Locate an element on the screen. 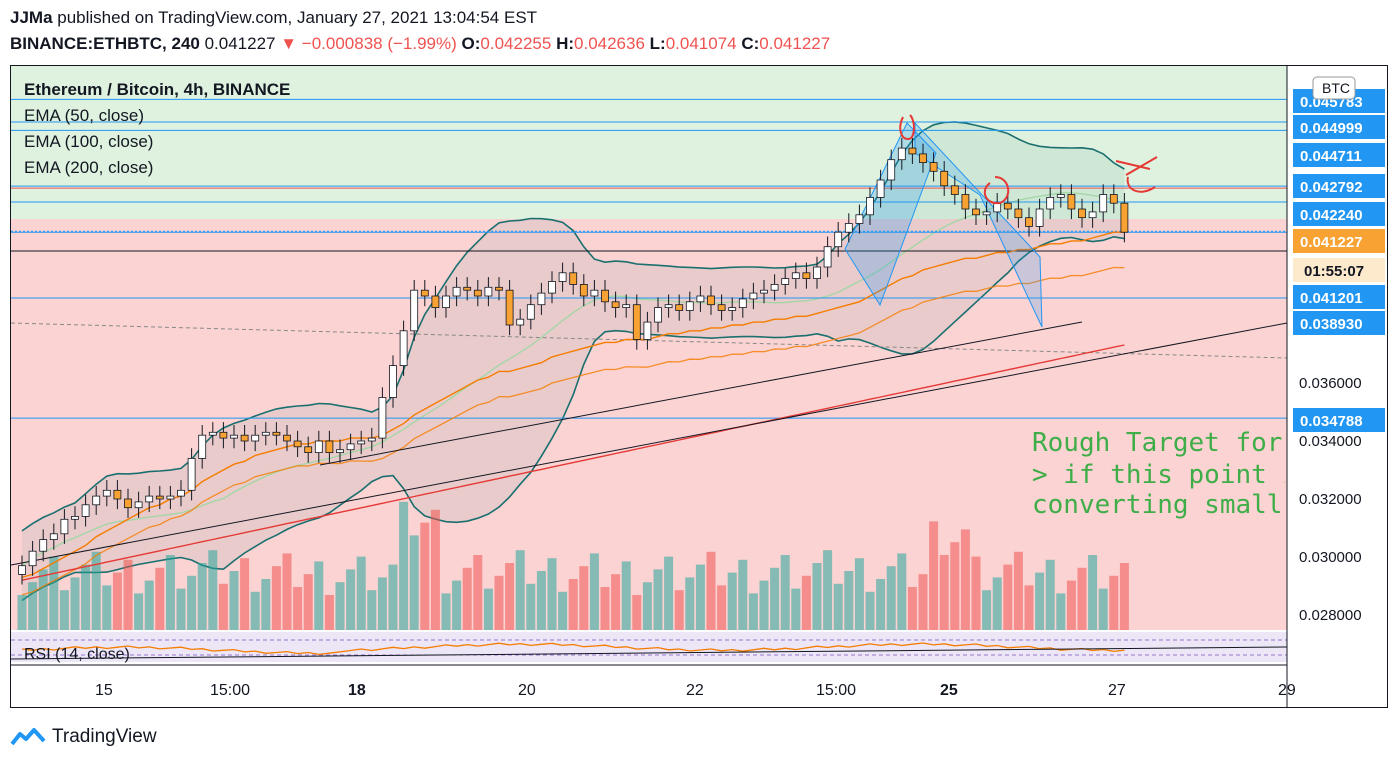 The image size is (1397, 763). high-value: 0.042636 is located at coordinates (609, 43).